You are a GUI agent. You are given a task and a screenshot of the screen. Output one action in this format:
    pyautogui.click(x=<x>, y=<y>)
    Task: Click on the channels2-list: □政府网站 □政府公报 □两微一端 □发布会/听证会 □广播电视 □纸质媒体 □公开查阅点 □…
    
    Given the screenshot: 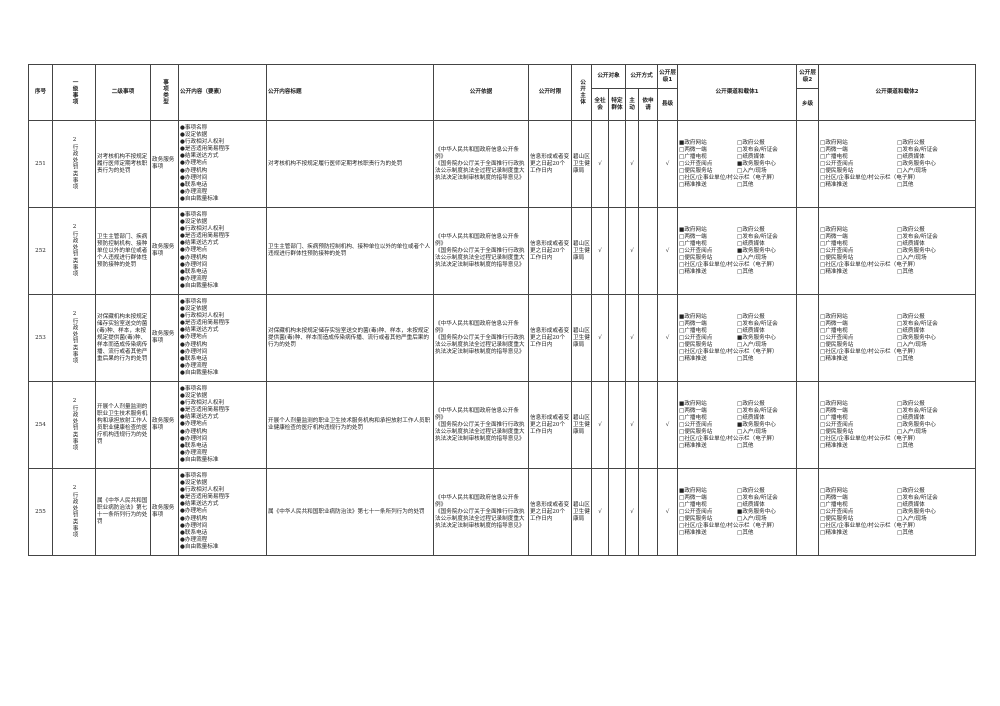 What is the action you would take?
    pyautogui.click(x=897, y=425)
    